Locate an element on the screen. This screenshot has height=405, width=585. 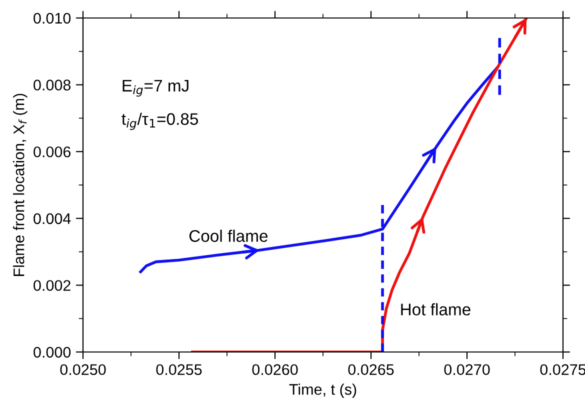
x-tick-label: 0.0255 is located at coordinates (179, 370).